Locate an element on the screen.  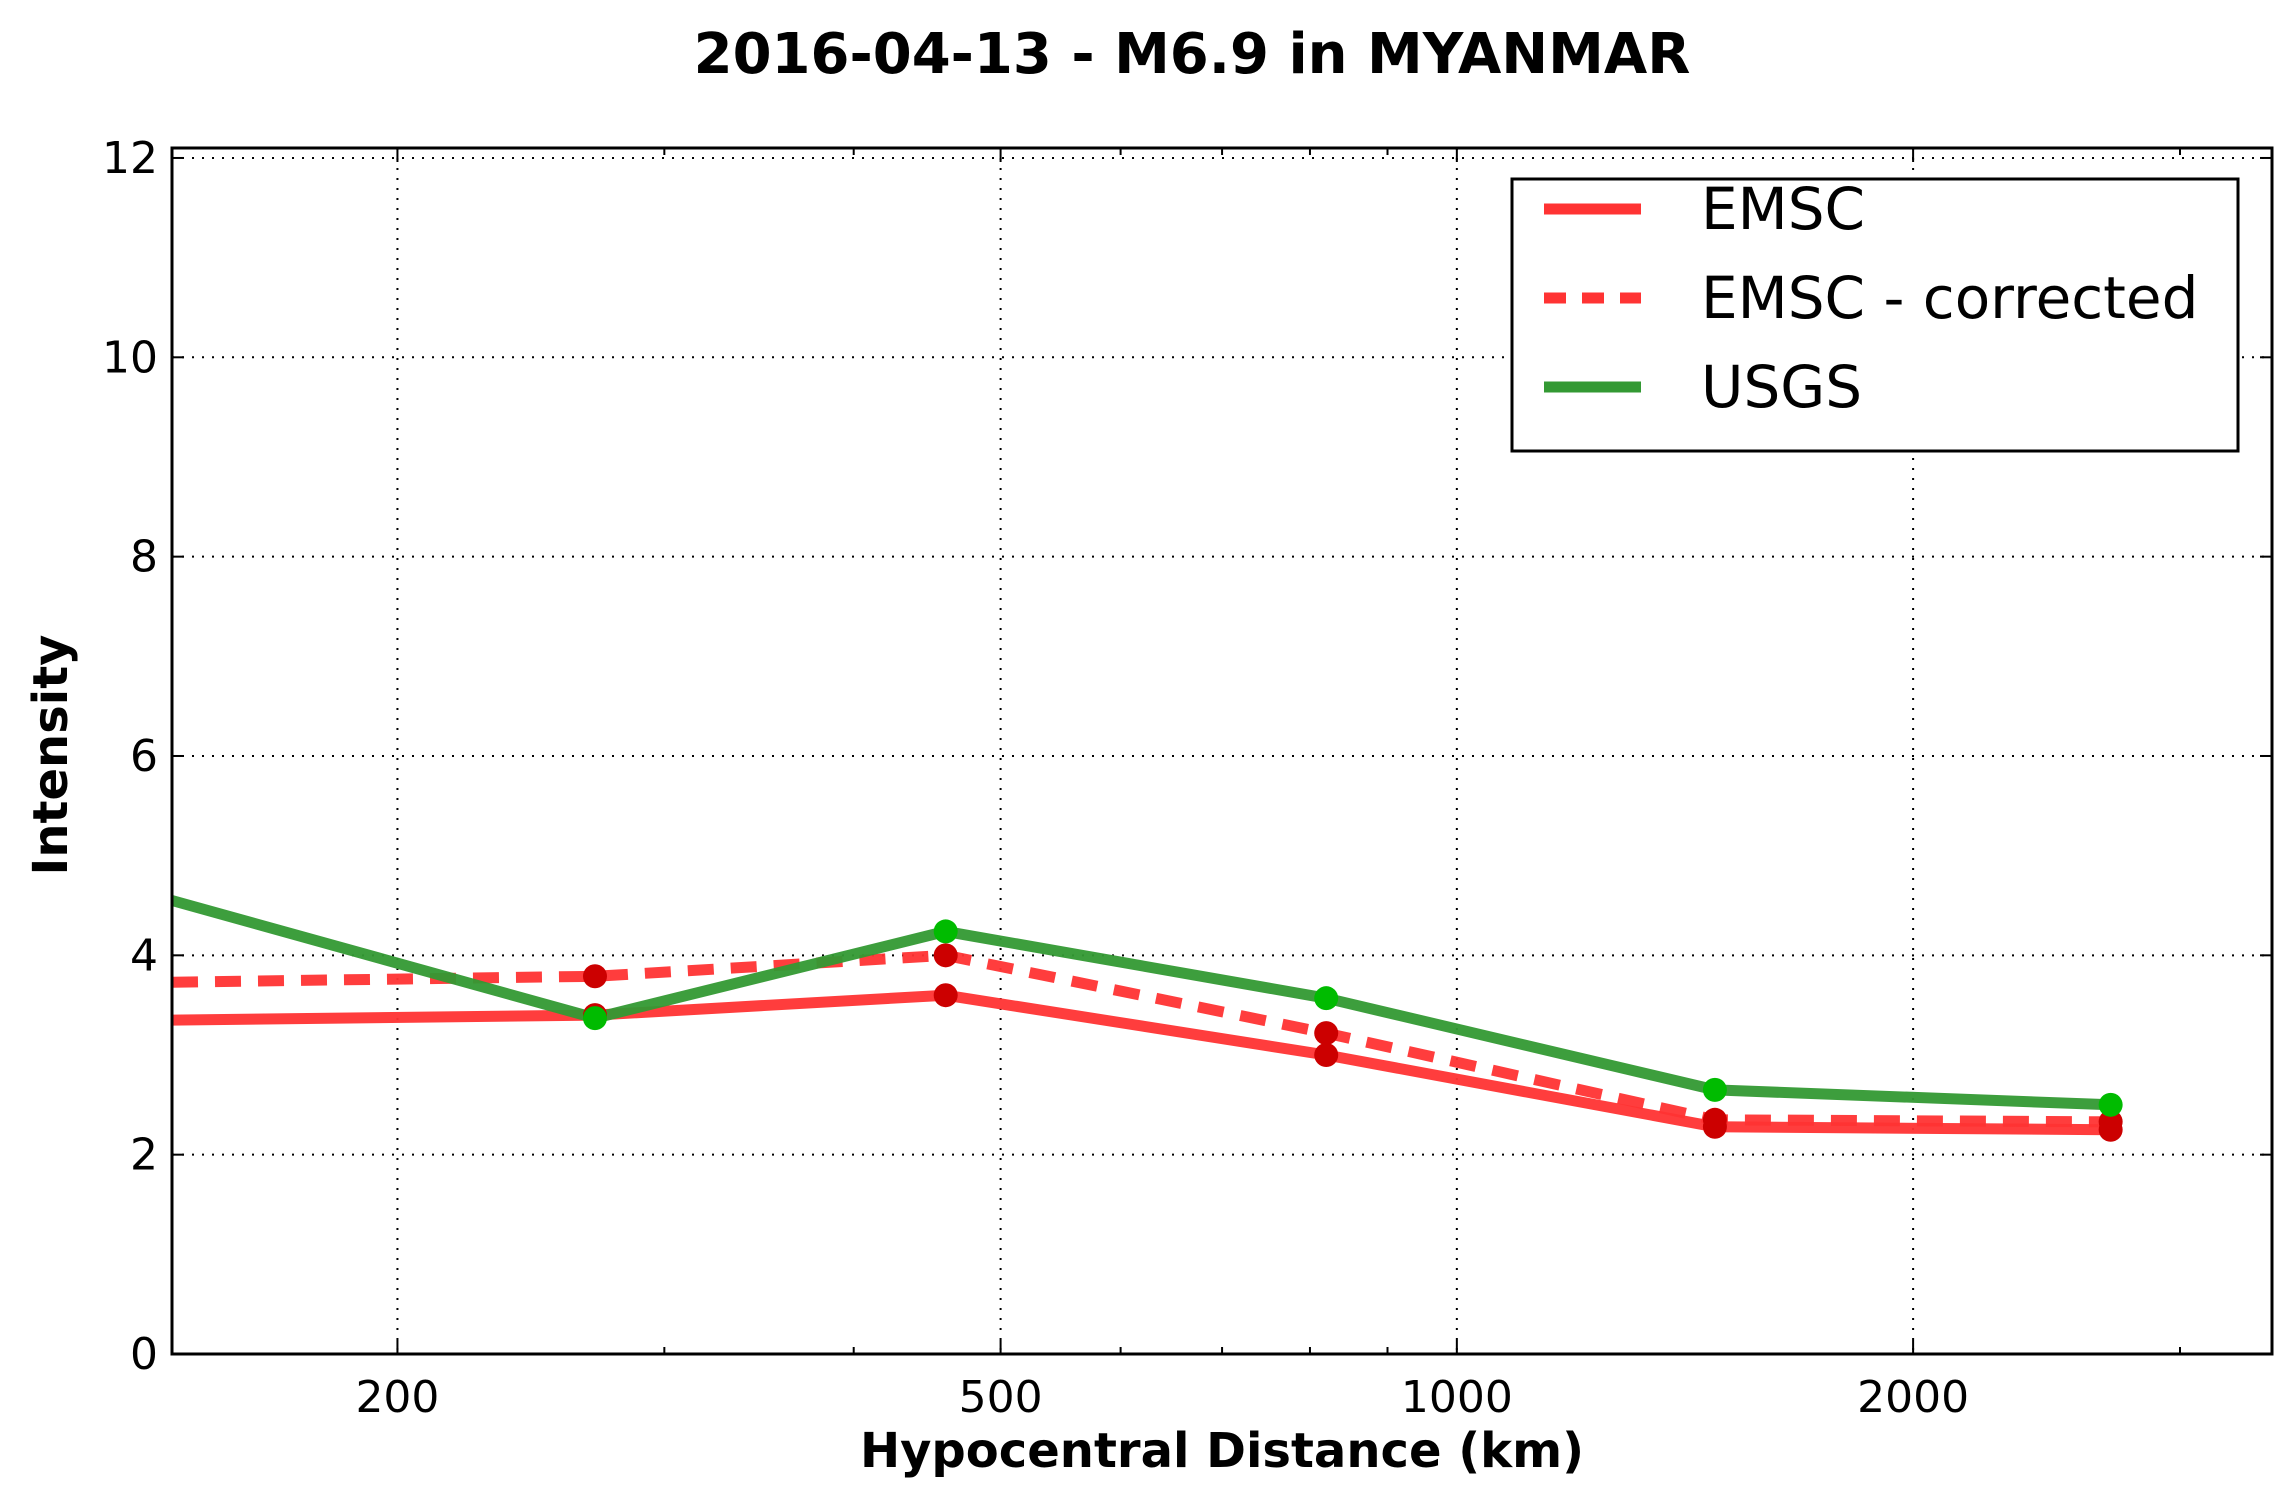
y-tick-label: 10 is located at coordinates (130, 357).